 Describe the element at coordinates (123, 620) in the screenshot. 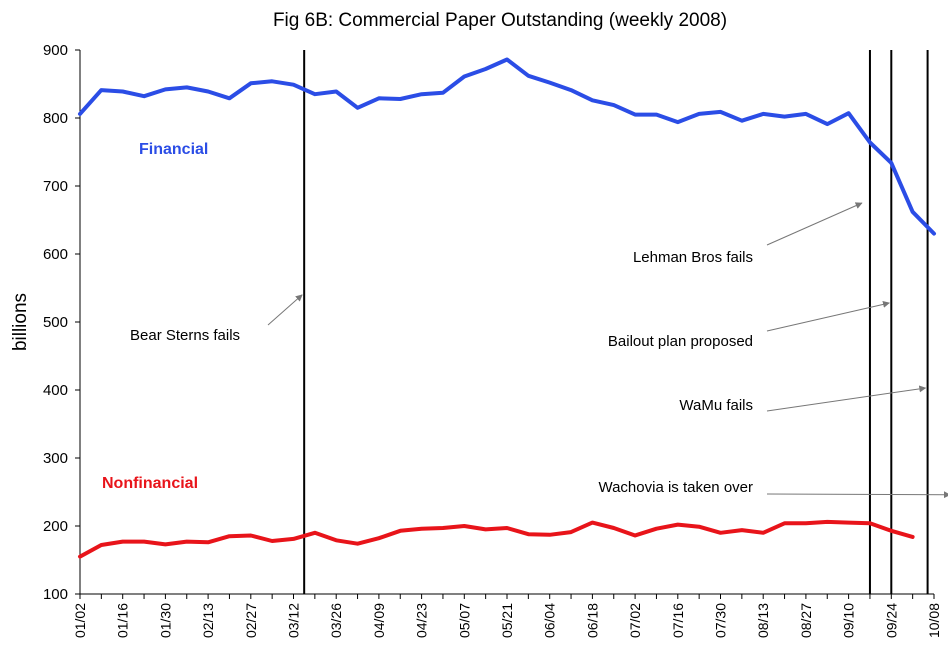

I see `x-tick-label: 01/16` at that location.